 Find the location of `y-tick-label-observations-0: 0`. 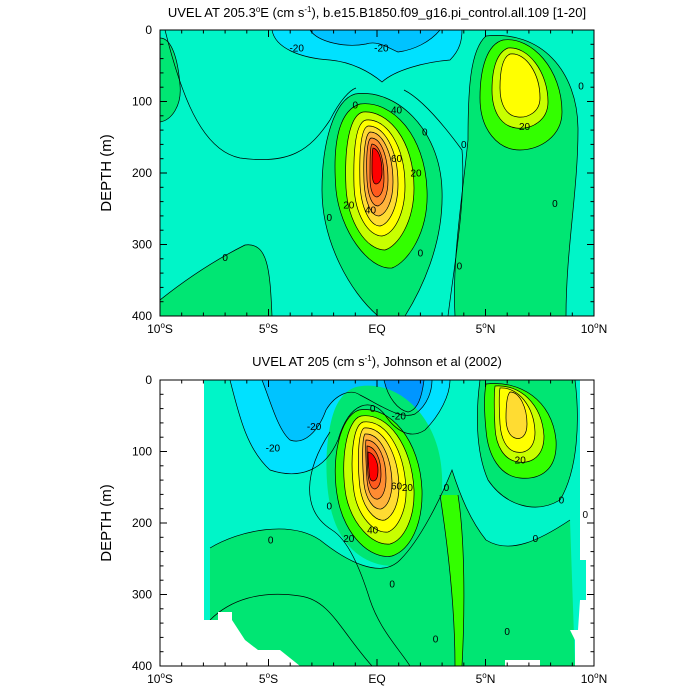

y-tick-label-observations-0: 0 is located at coordinates (148, 380).